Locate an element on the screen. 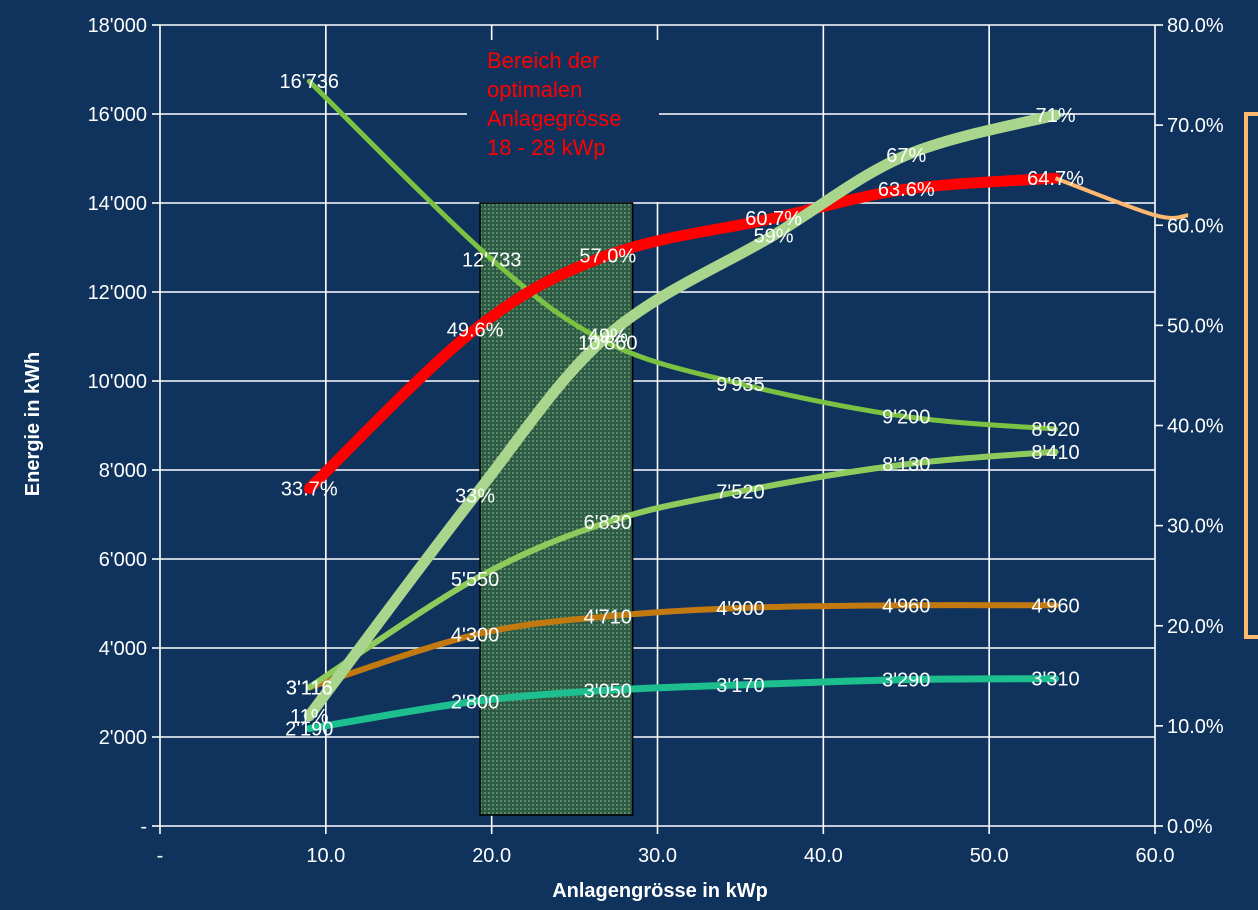  data-label: 49.6% is located at coordinates (475, 330).